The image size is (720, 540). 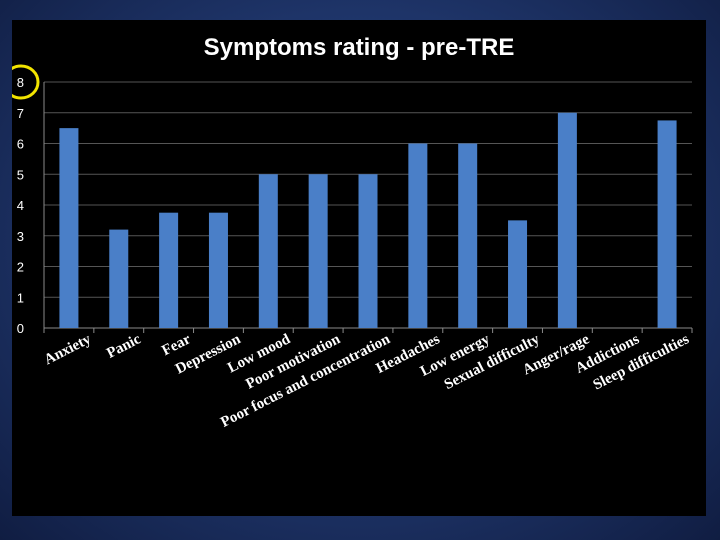 What do you see at coordinates (468, 235) in the screenshot?
I see `bar-low-energy` at bounding box center [468, 235].